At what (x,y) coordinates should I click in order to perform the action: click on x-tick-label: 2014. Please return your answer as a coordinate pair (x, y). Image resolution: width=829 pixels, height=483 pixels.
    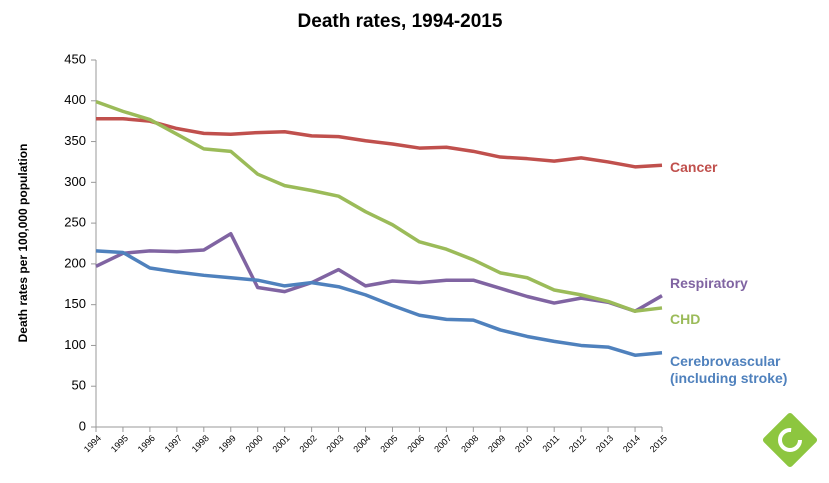
    Looking at the image, I should click on (631, 443).